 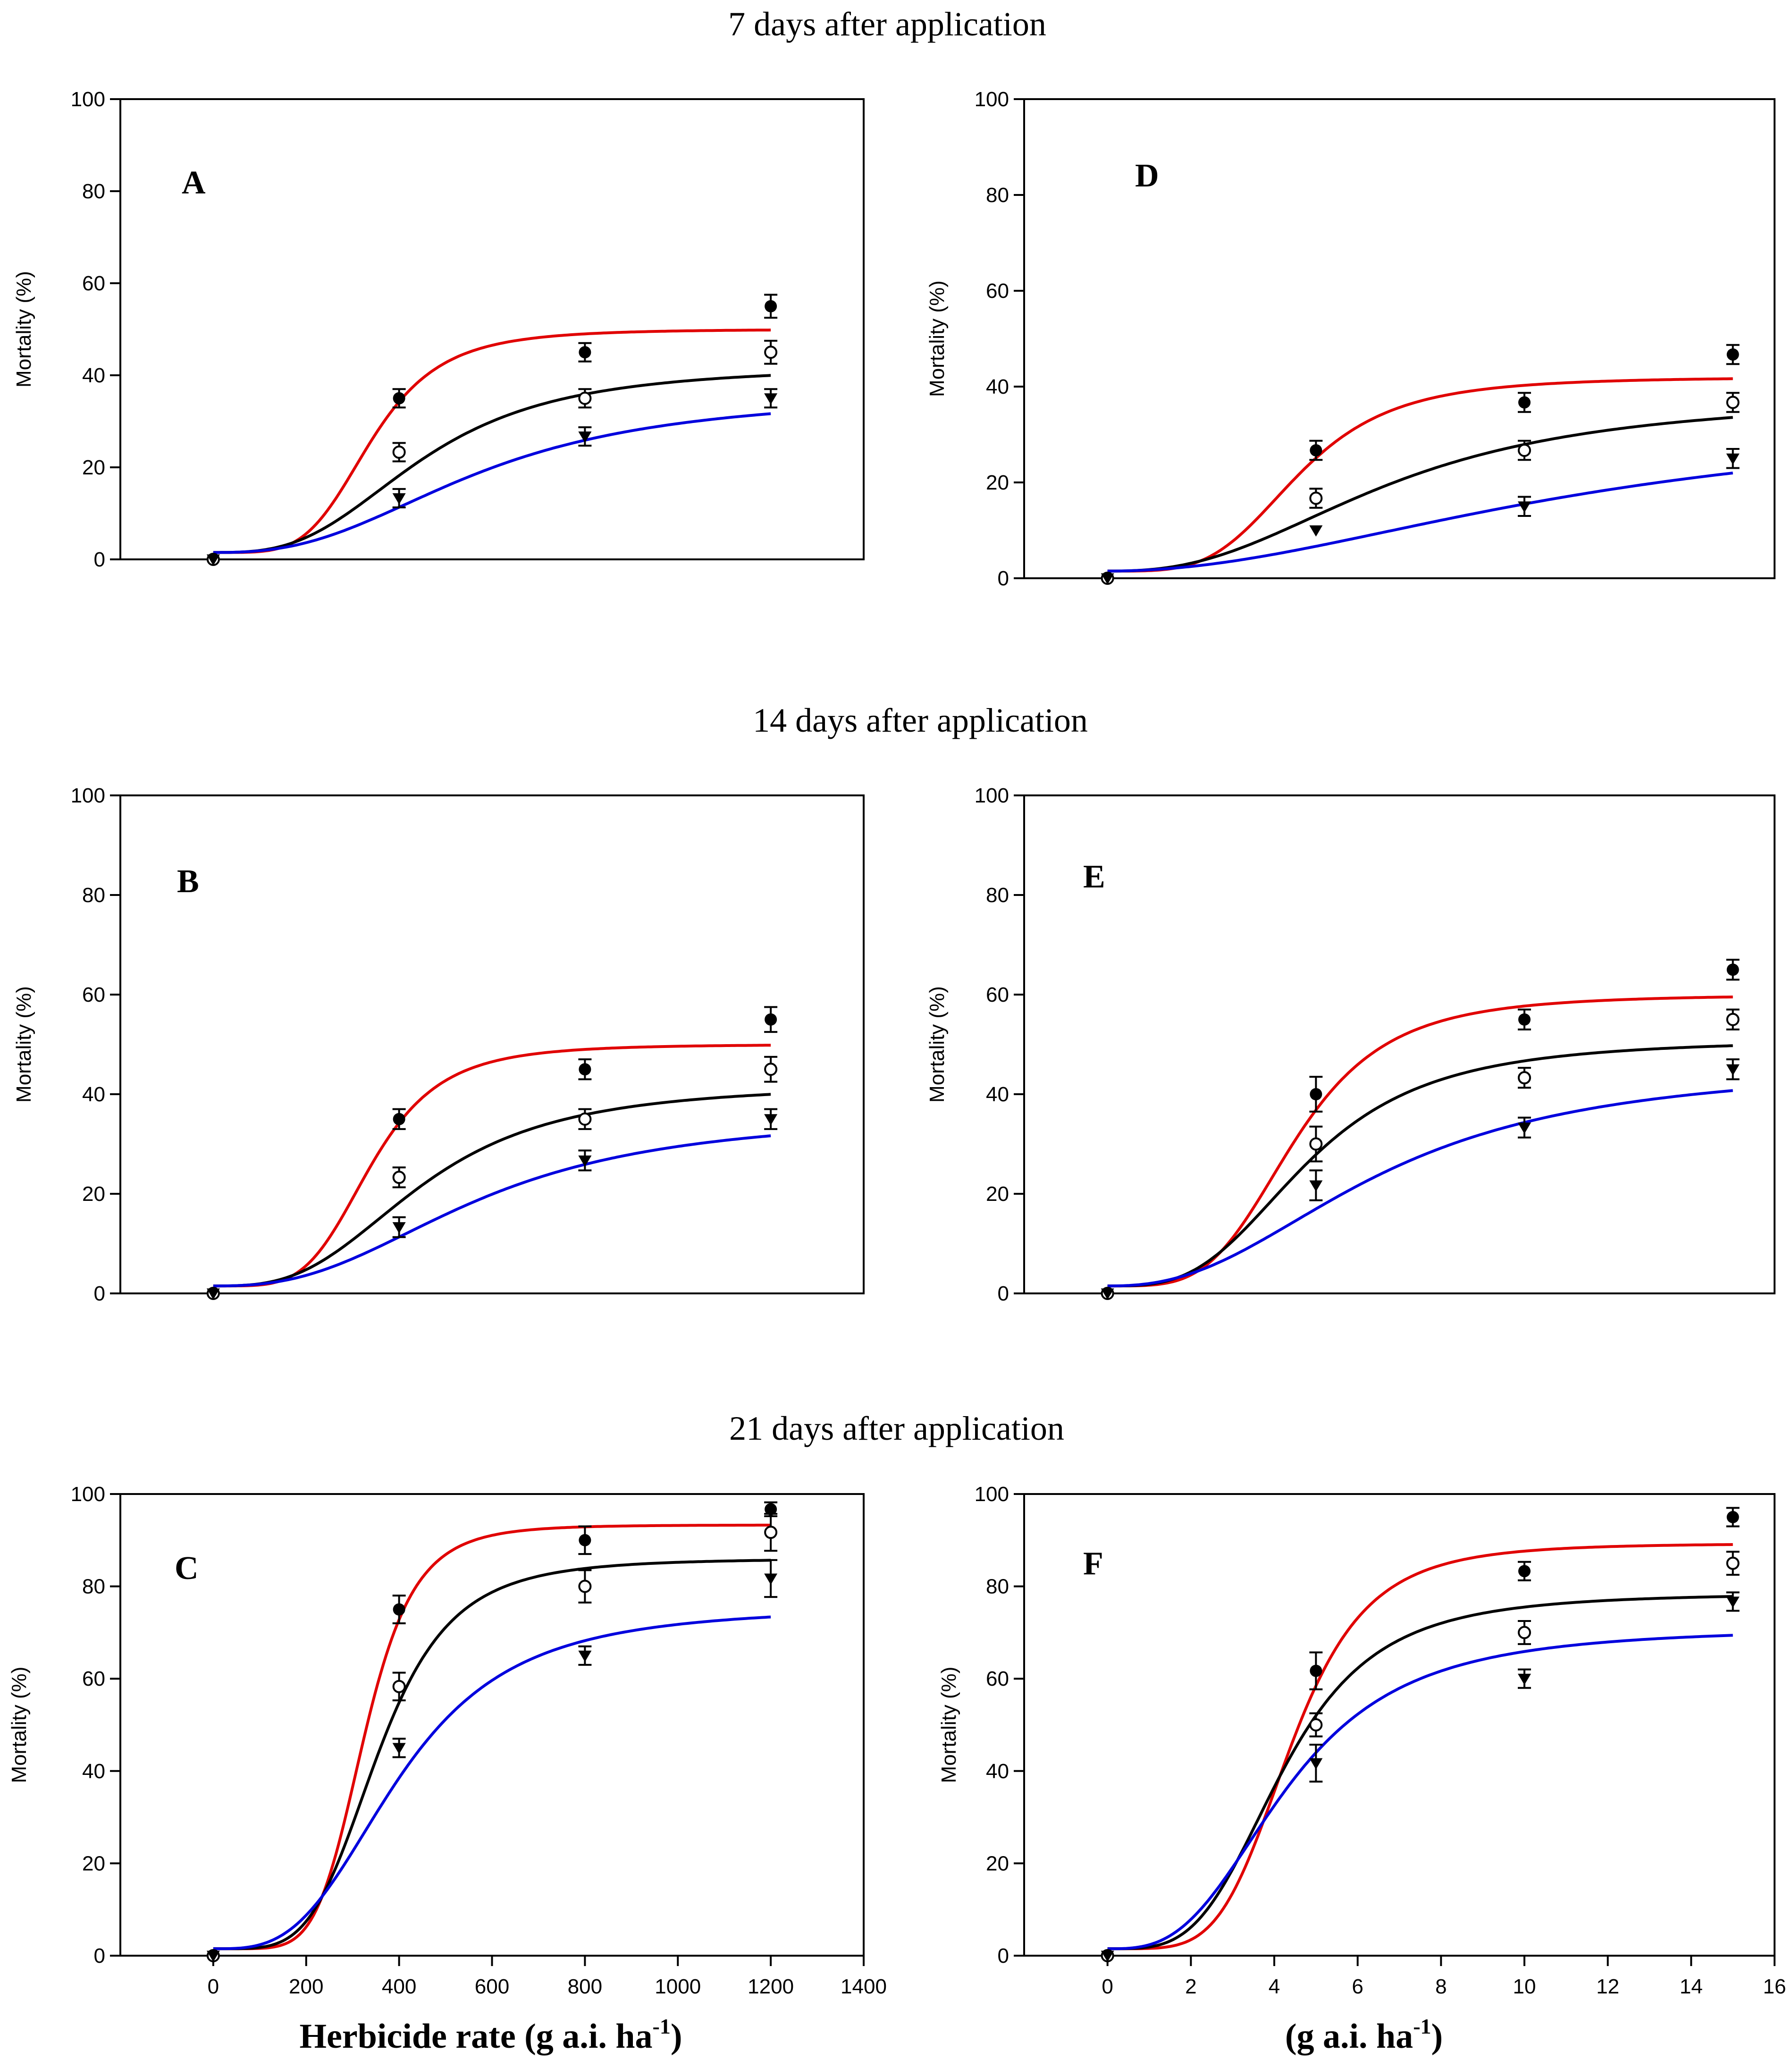 I want to click on panel-letter: F, so click(x=1093, y=1563).